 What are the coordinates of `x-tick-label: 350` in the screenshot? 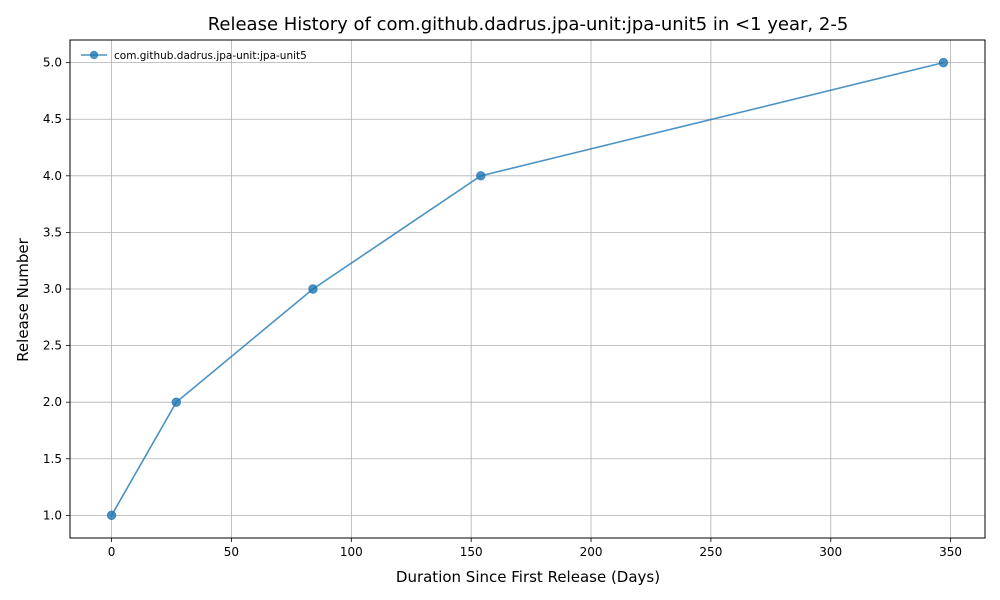 It's located at (950, 552).